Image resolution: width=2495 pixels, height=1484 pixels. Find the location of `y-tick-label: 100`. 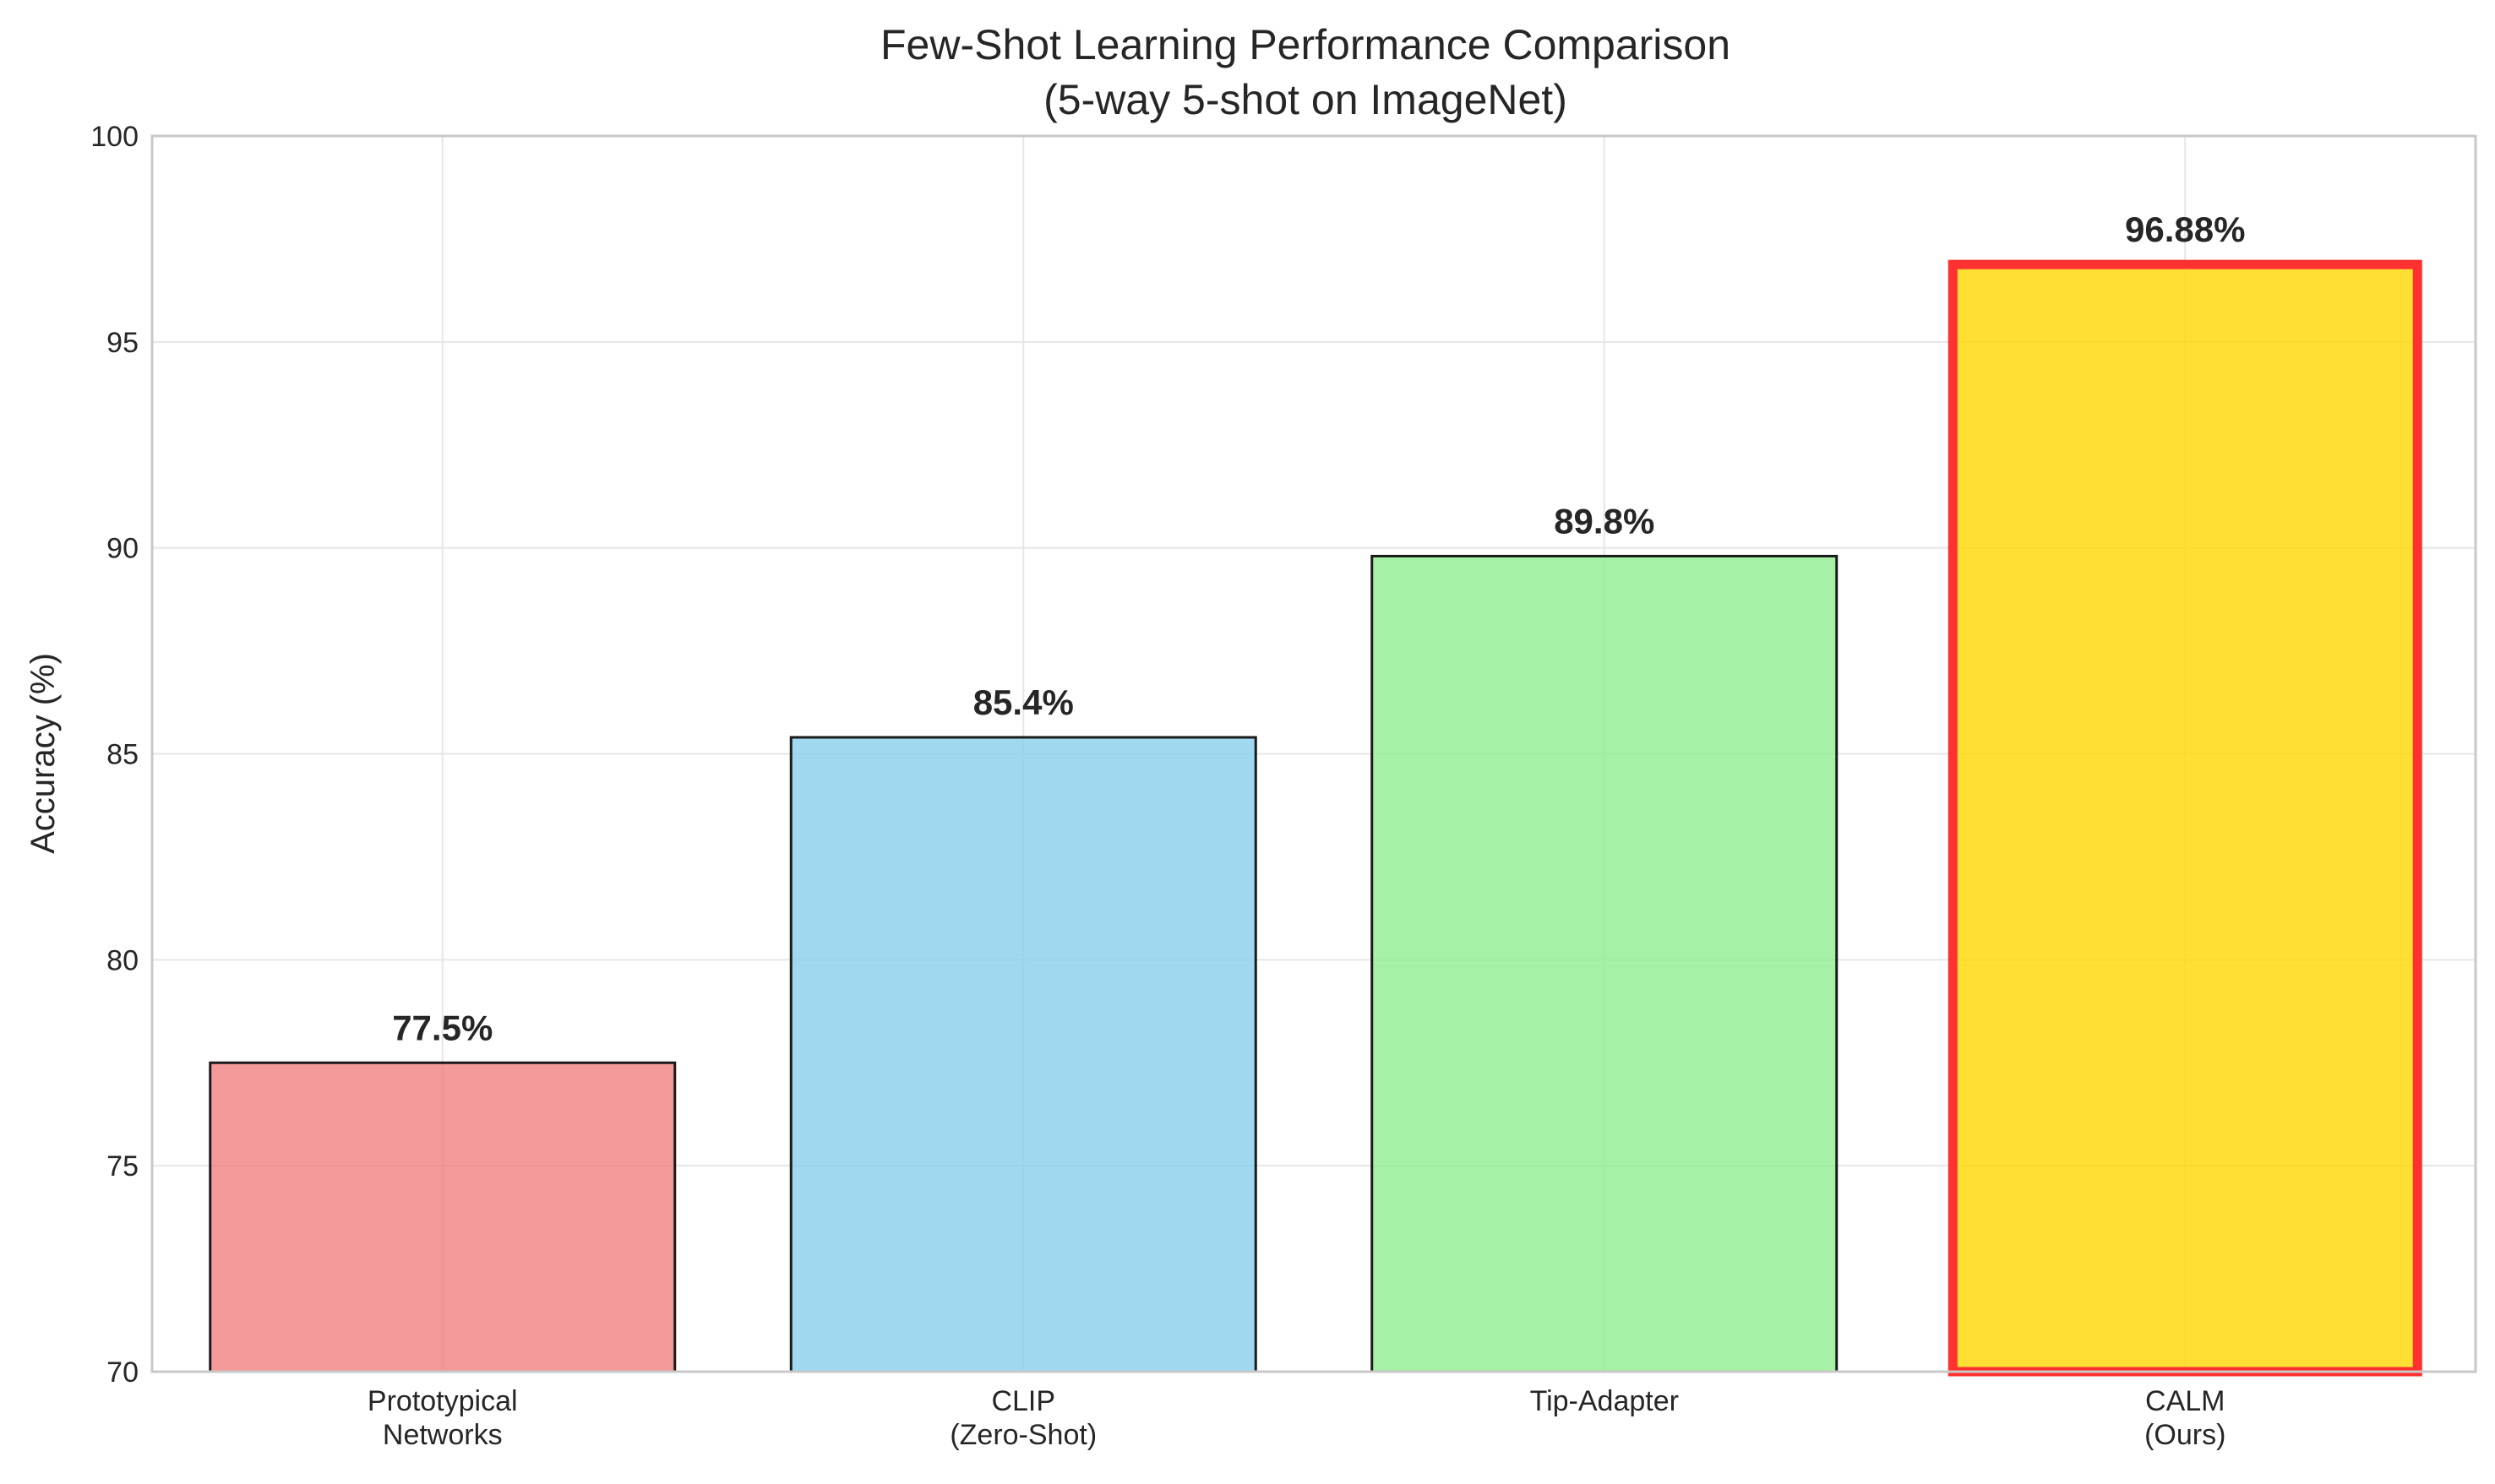

y-tick-label: 100 is located at coordinates (114, 137).